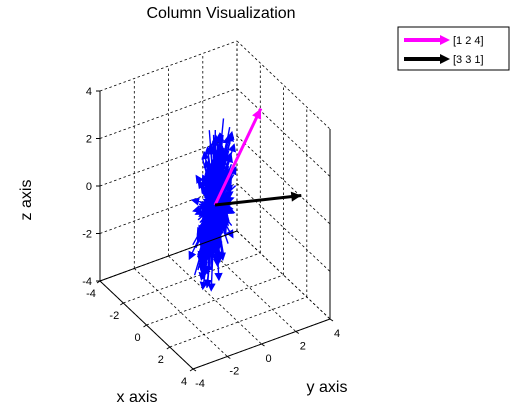 Image resolution: width=516 pixels, height=411 pixels. What do you see at coordinates (114, 316) in the screenshot?
I see `x-tick-label: -2` at bounding box center [114, 316].